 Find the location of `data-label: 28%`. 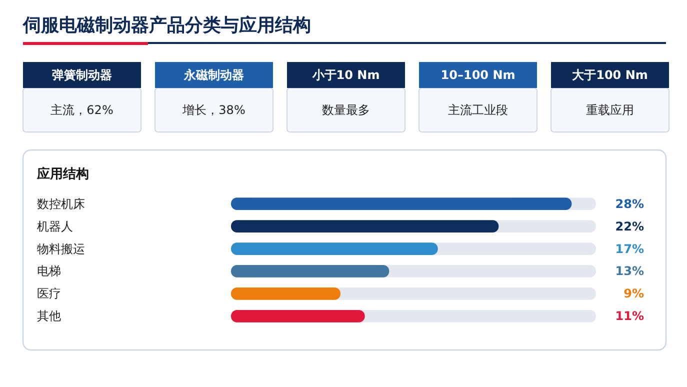

data-label: 28% is located at coordinates (629, 203).